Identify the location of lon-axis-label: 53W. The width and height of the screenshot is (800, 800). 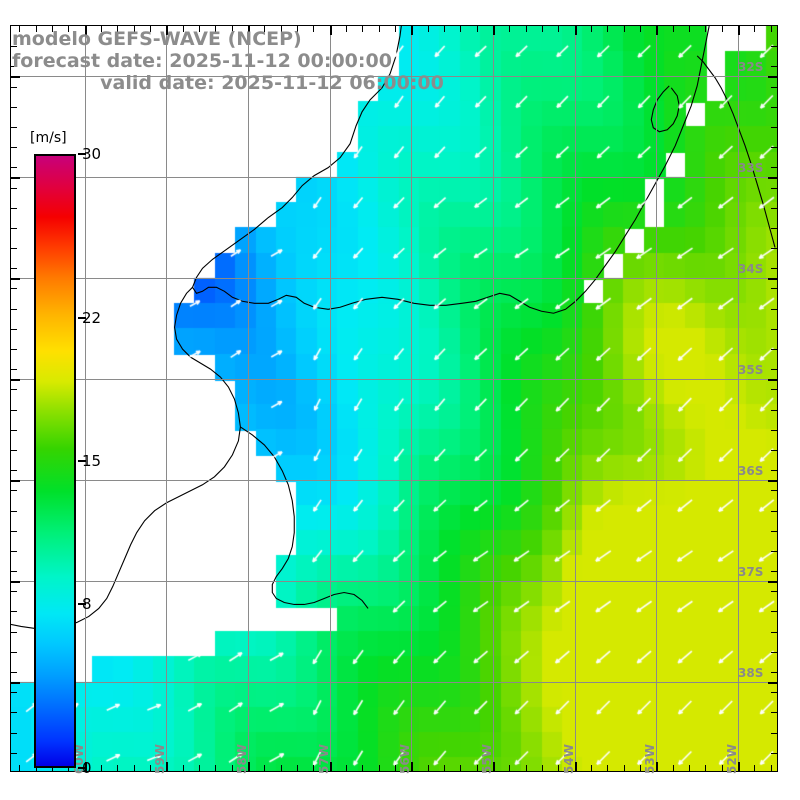
(650, 759).